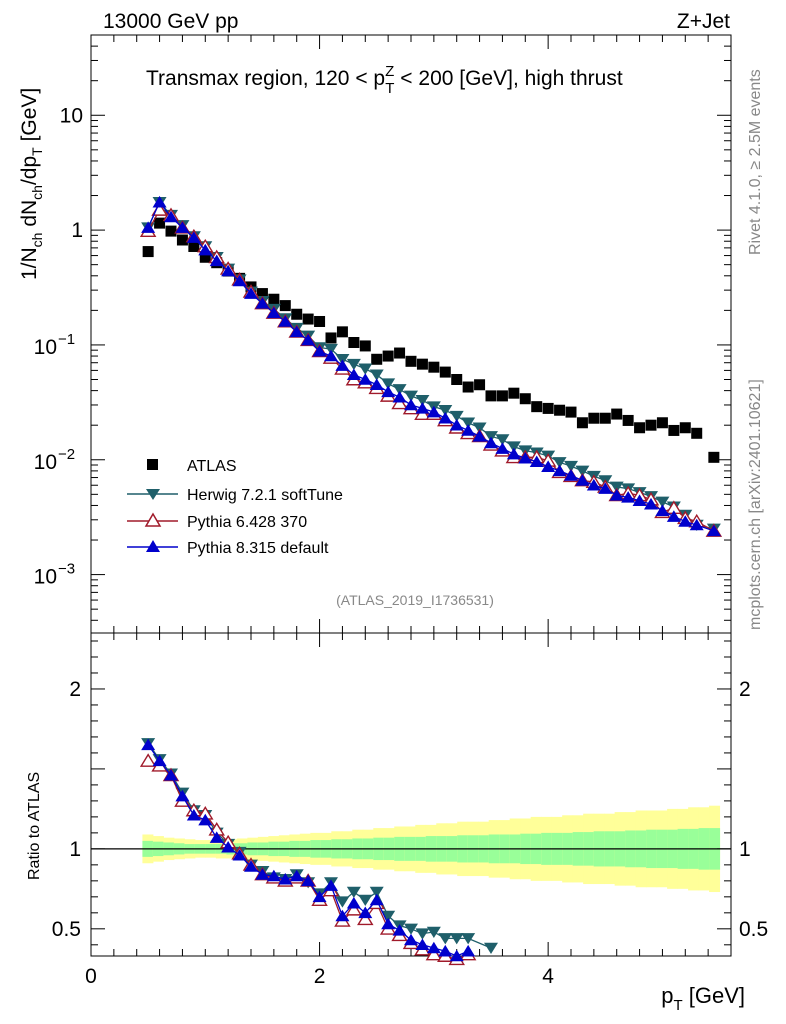 The height and width of the screenshot is (1024, 786). I want to click on ratio-y-axis-label: Ratio to ATLAS, so click(34, 826).